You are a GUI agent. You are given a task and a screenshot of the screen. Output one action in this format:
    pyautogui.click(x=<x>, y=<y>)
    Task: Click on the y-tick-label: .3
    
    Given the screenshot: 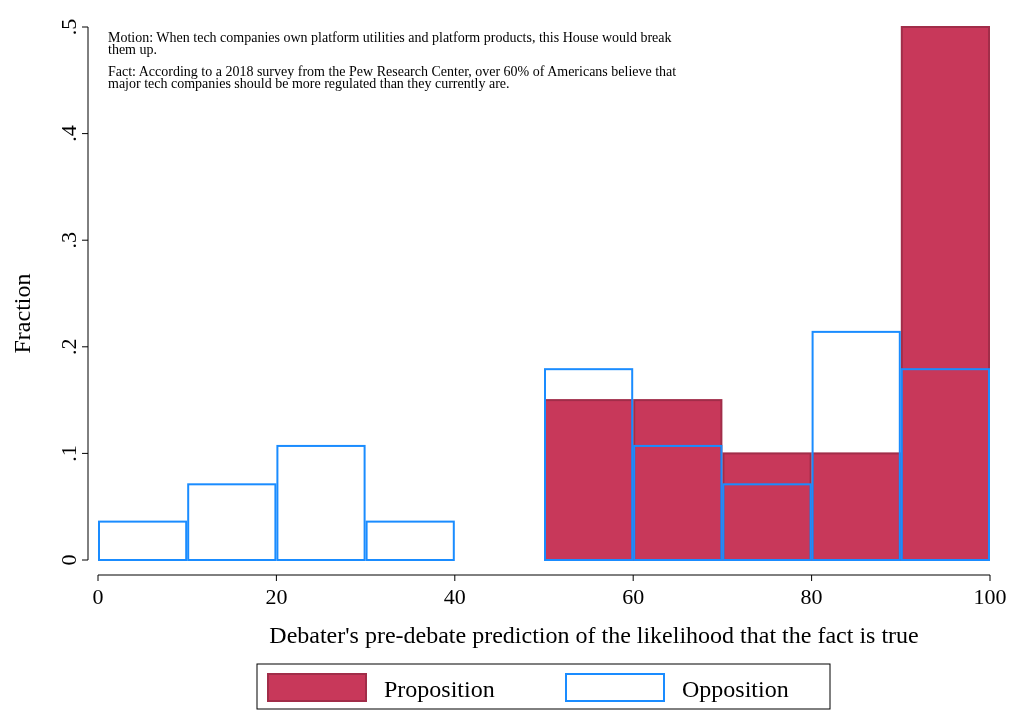 What is the action you would take?
    pyautogui.click(x=68, y=240)
    